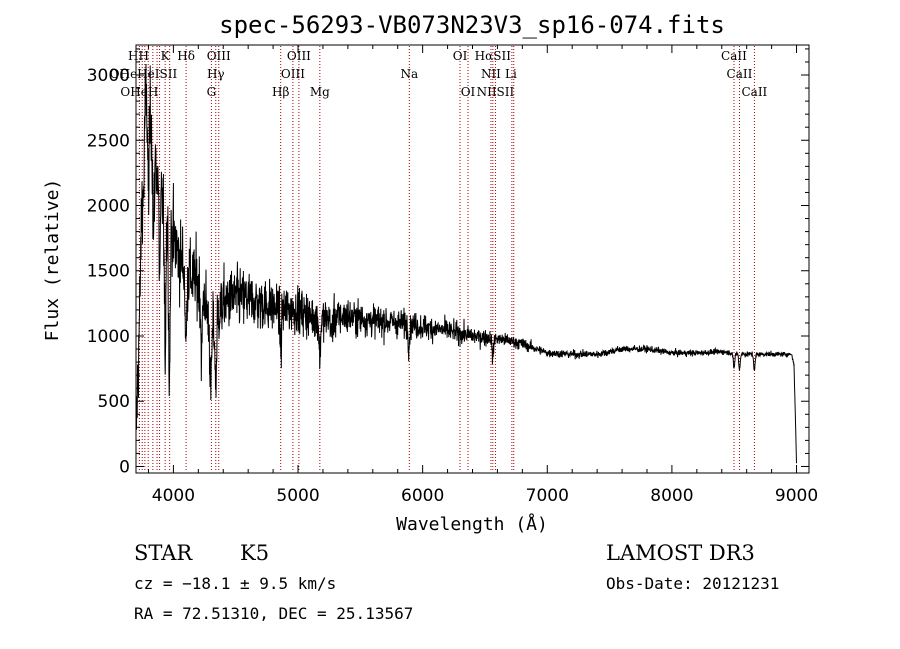  What do you see at coordinates (163, 553) in the screenshot?
I see `object-class: STAR` at bounding box center [163, 553].